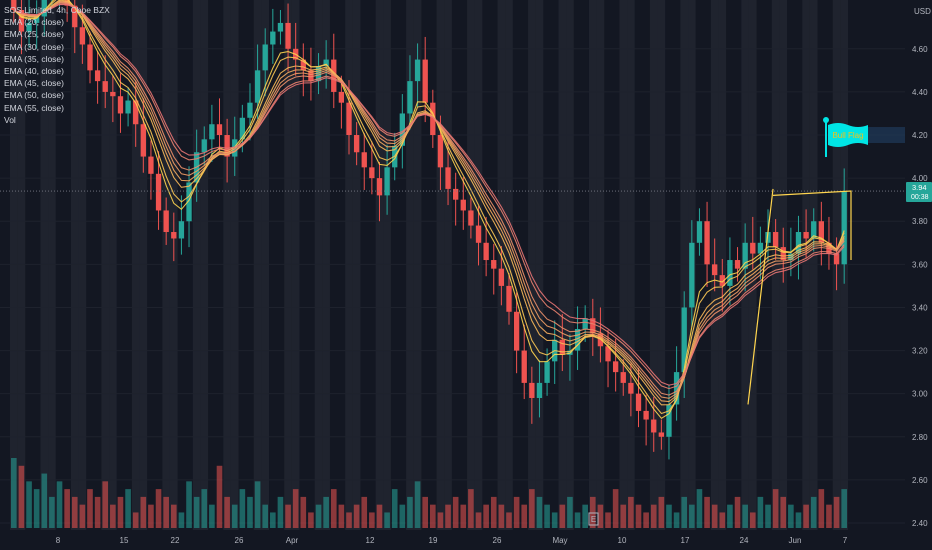 This screenshot has width=932, height=550. I want to click on legend-ema-55: EMA (55, close), so click(34, 107).